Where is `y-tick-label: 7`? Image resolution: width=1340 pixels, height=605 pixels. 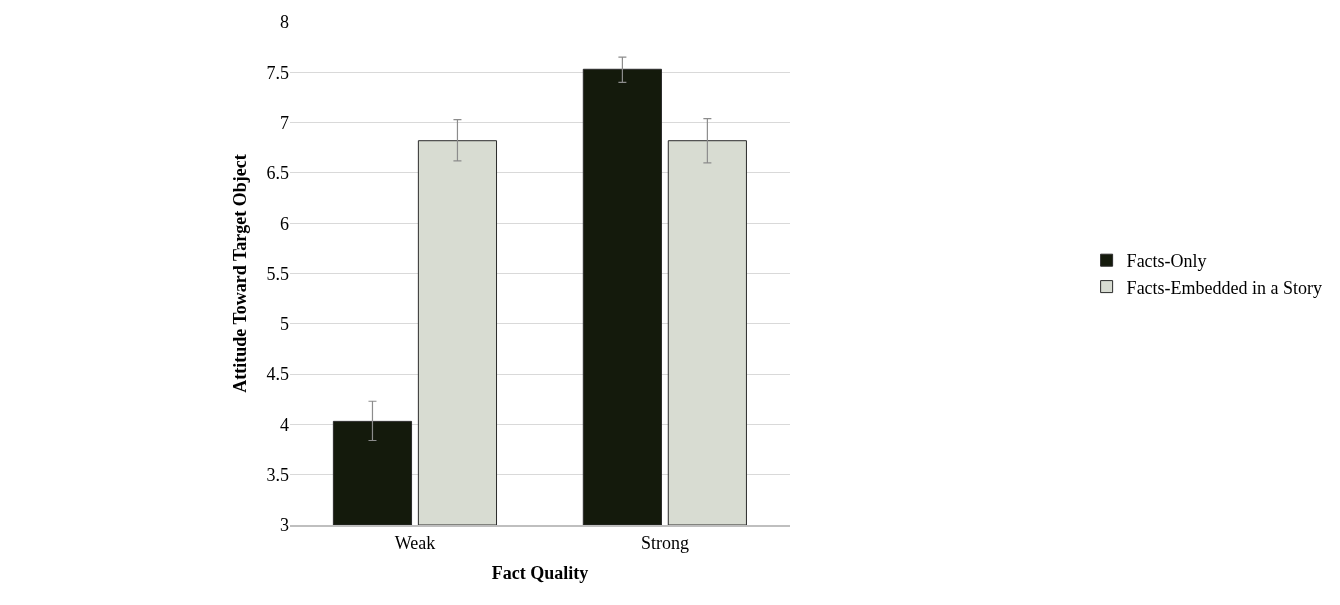
y-tick-label: 7 is located at coordinates (284, 122).